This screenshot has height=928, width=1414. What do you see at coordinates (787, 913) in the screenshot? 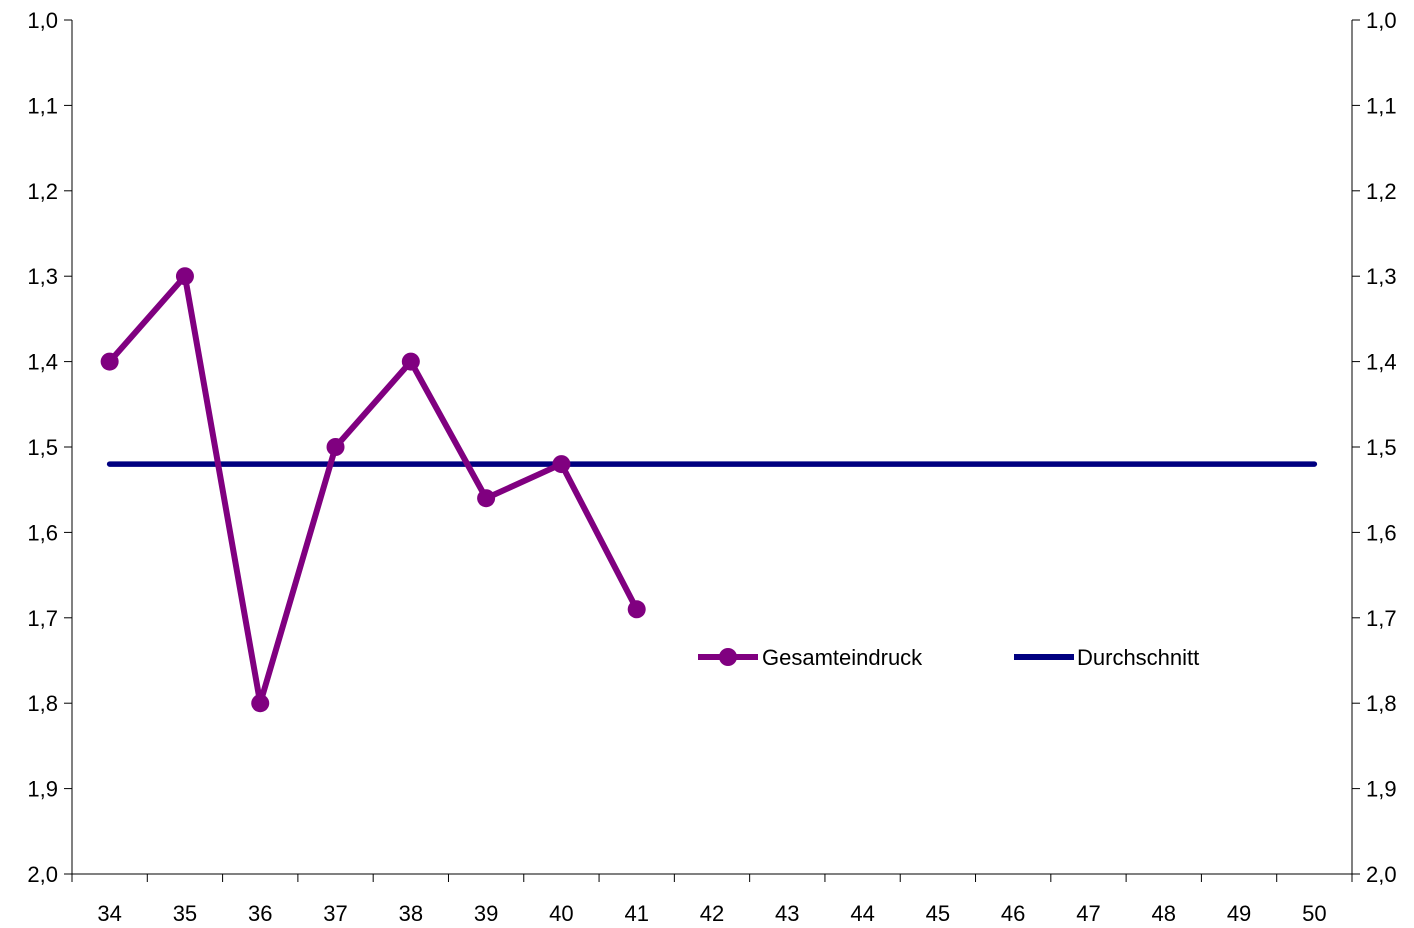
I see `x-tick-label: 43` at bounding box center [787, 913].